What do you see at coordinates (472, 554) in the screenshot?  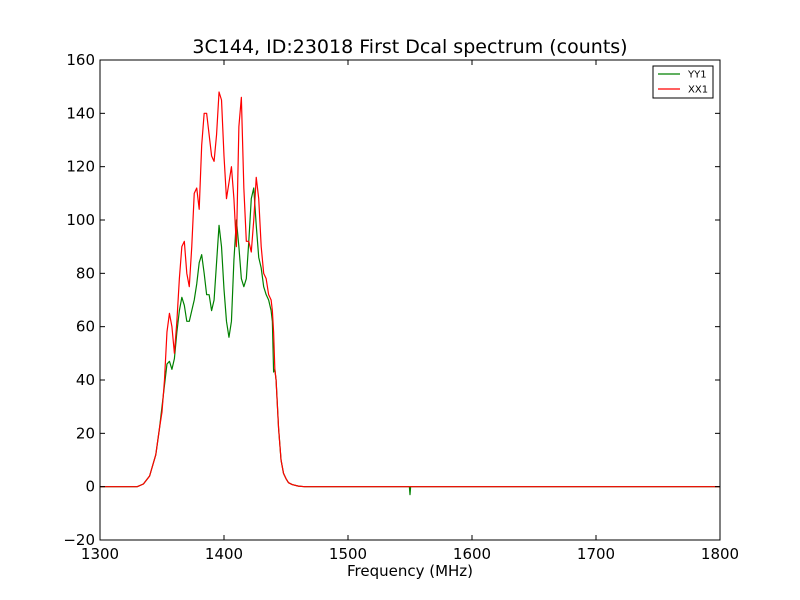 I see `x-tick-label: 1600` at bounding box center [472, 554].